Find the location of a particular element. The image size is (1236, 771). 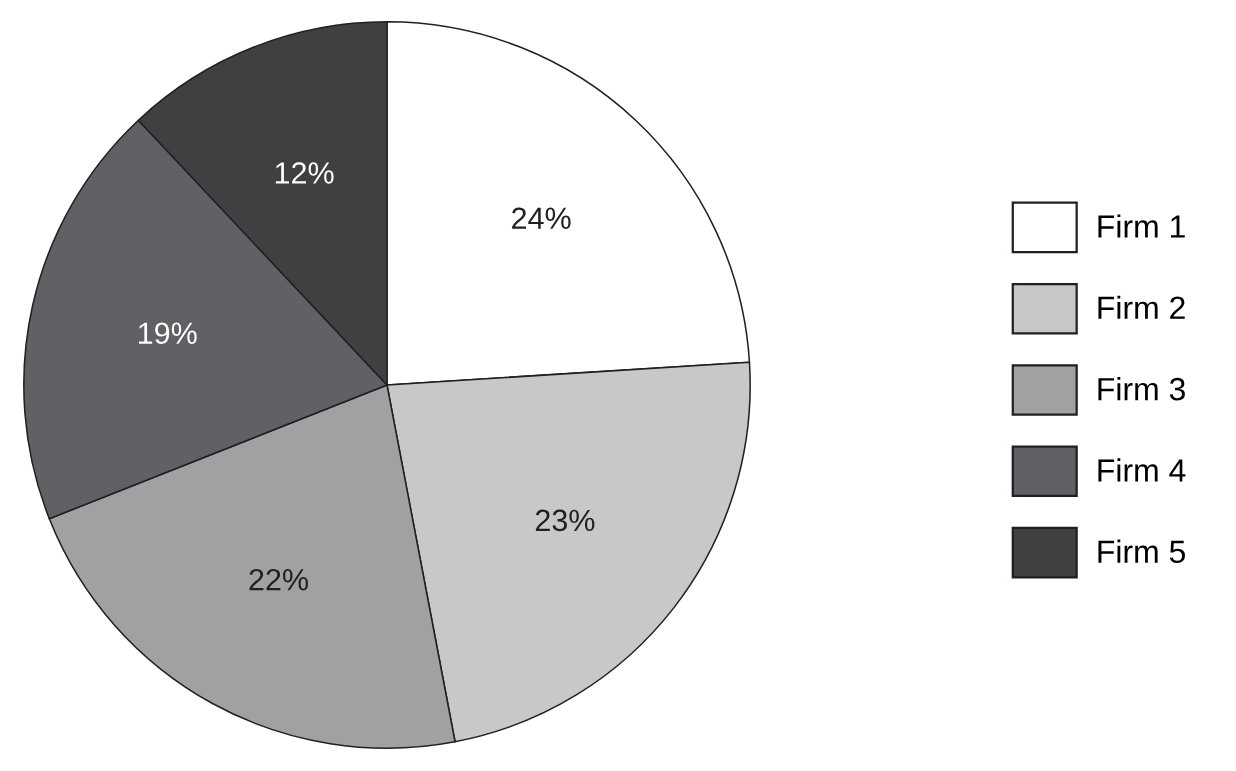

data-label: 22% is located at coordinates (279, 579).